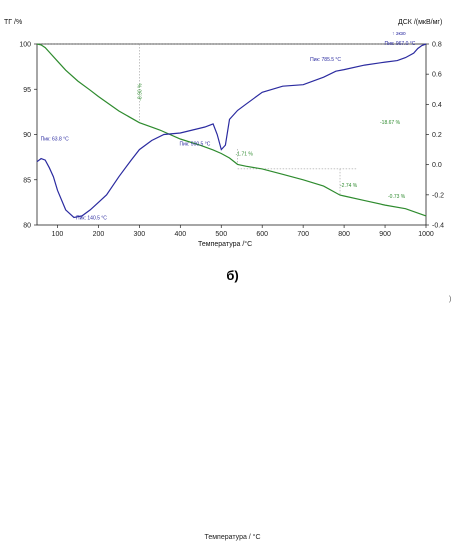 The image size is (465, 548). I want to click on left-tick-label: 85, so click(27, 180).